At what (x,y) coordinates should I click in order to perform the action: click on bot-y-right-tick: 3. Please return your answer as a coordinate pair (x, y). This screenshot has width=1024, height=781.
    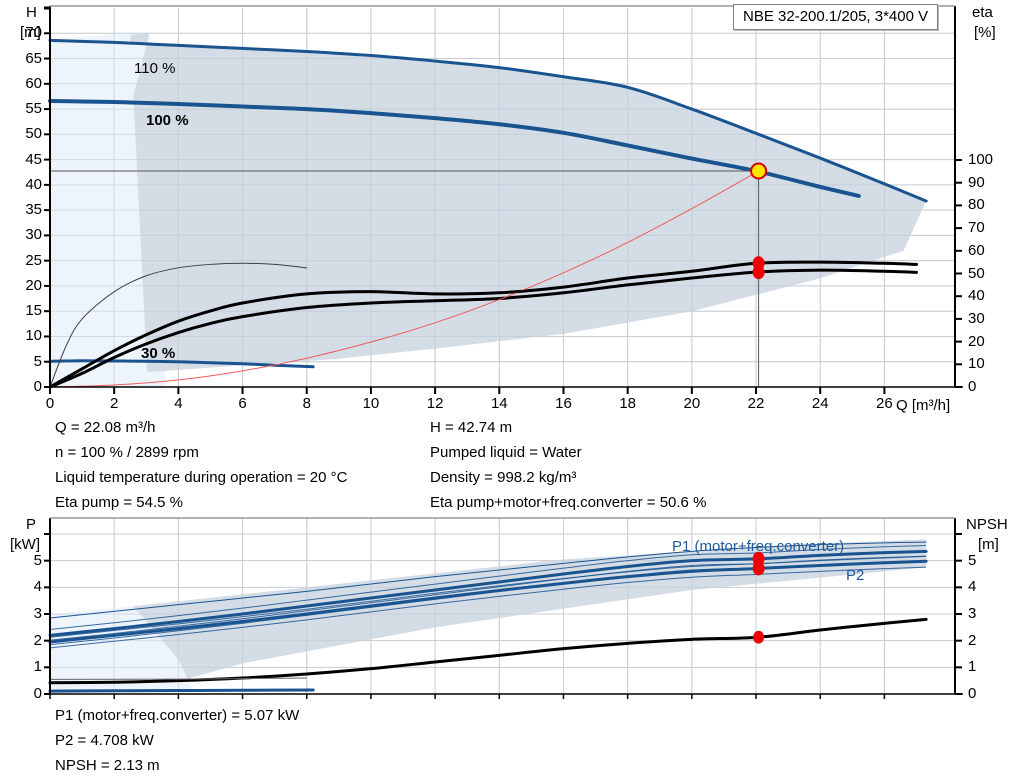
    Looking at the image, I should click on (972, 613).